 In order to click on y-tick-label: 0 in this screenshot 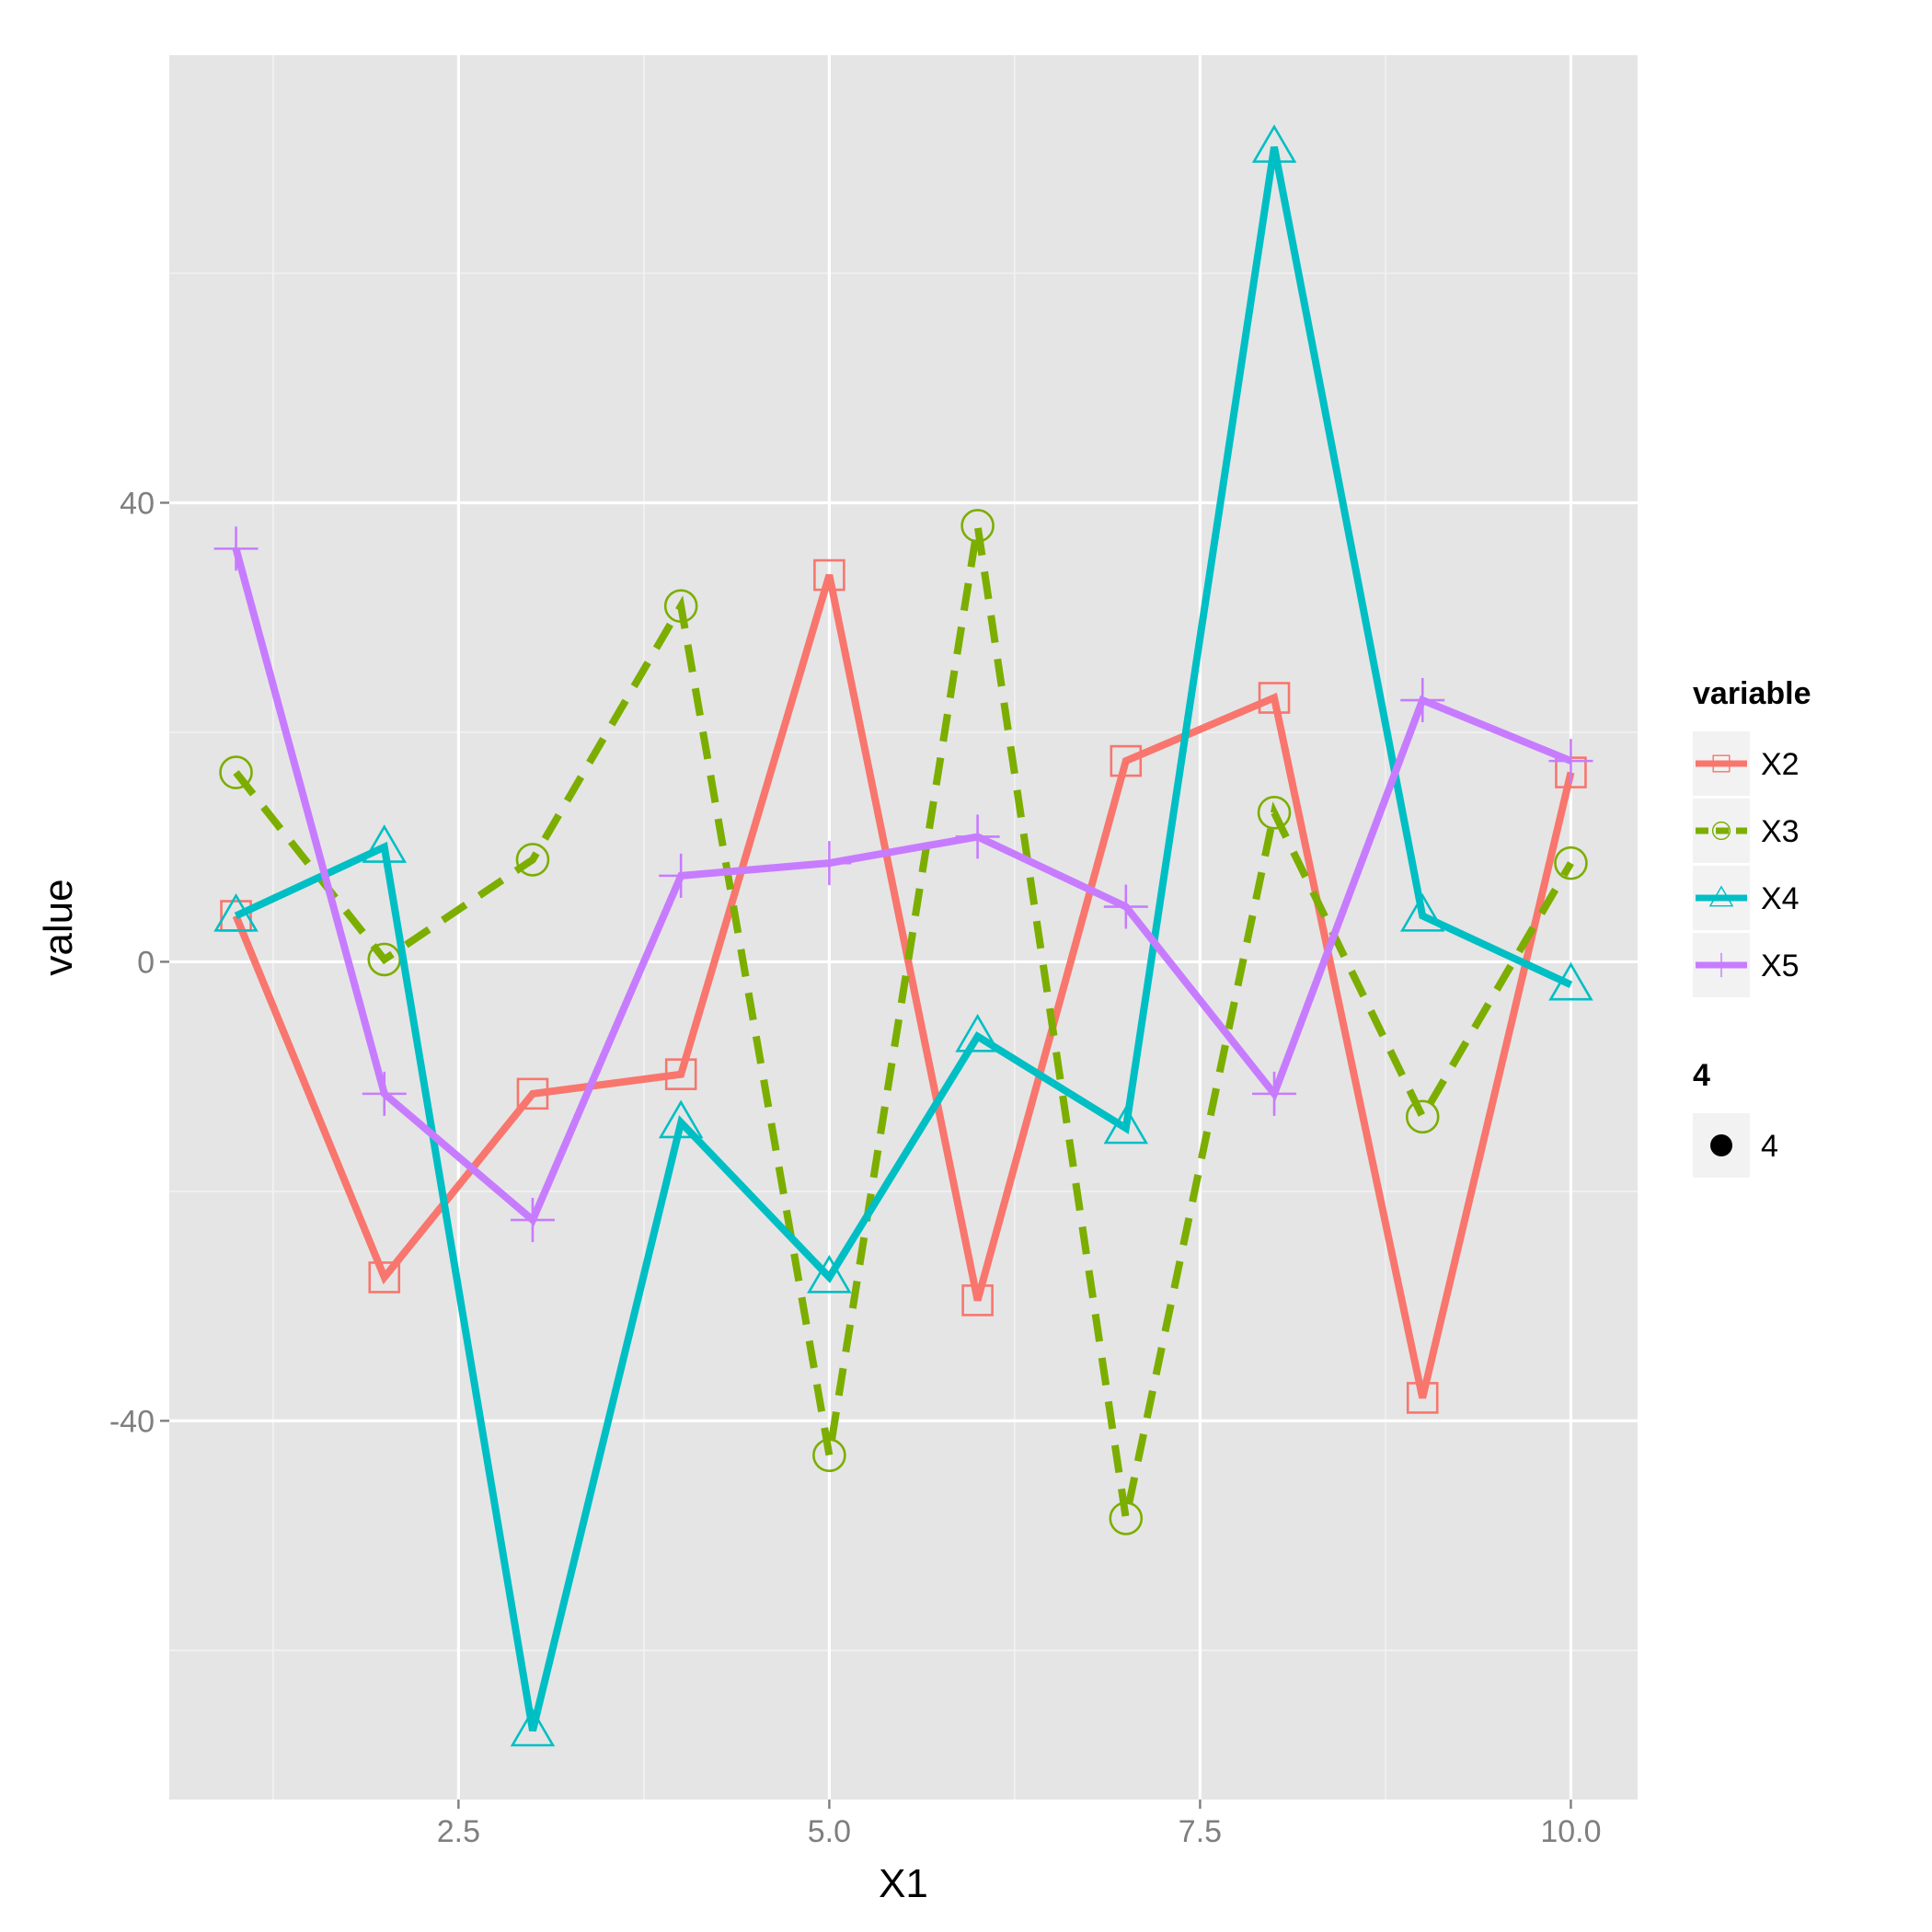, I will do `click(146, 962)`.